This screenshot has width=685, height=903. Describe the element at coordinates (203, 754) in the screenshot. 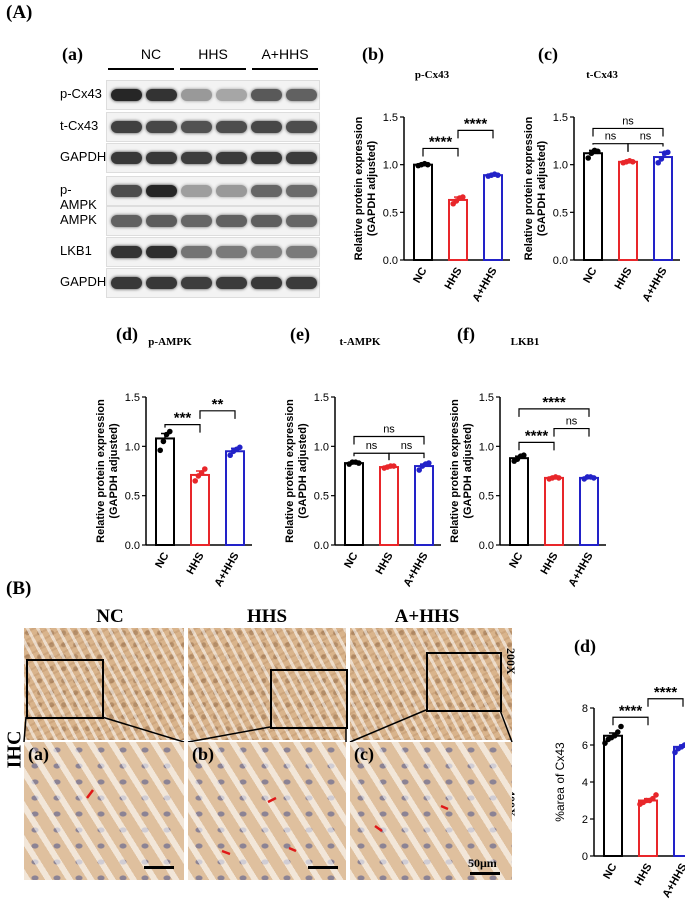

I see `ihc-label-b: (b)` at that location.